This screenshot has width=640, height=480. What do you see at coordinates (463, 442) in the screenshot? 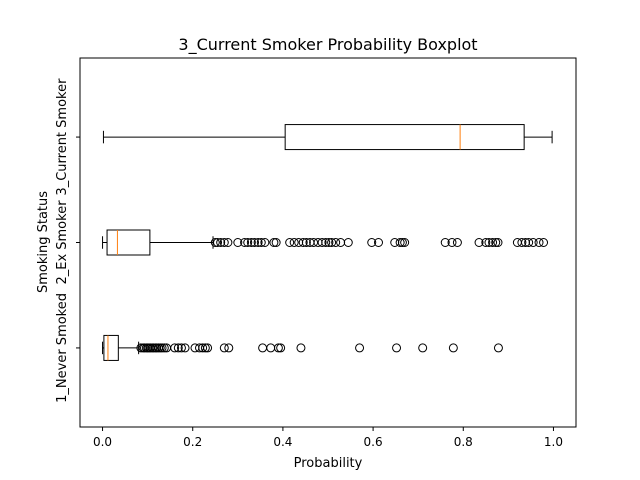
I see `x-tick-label: 0.8` at bounding box center [463, 442].